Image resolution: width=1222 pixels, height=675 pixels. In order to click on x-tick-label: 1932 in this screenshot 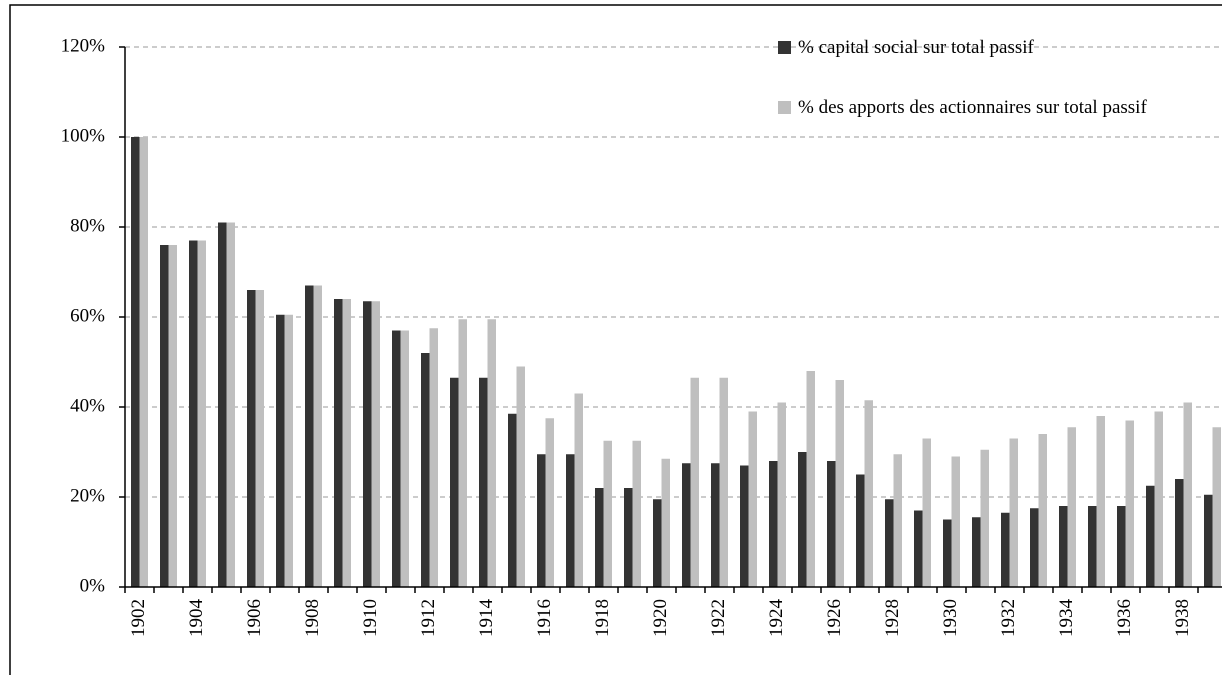, I will do `click(1008, 618)`.